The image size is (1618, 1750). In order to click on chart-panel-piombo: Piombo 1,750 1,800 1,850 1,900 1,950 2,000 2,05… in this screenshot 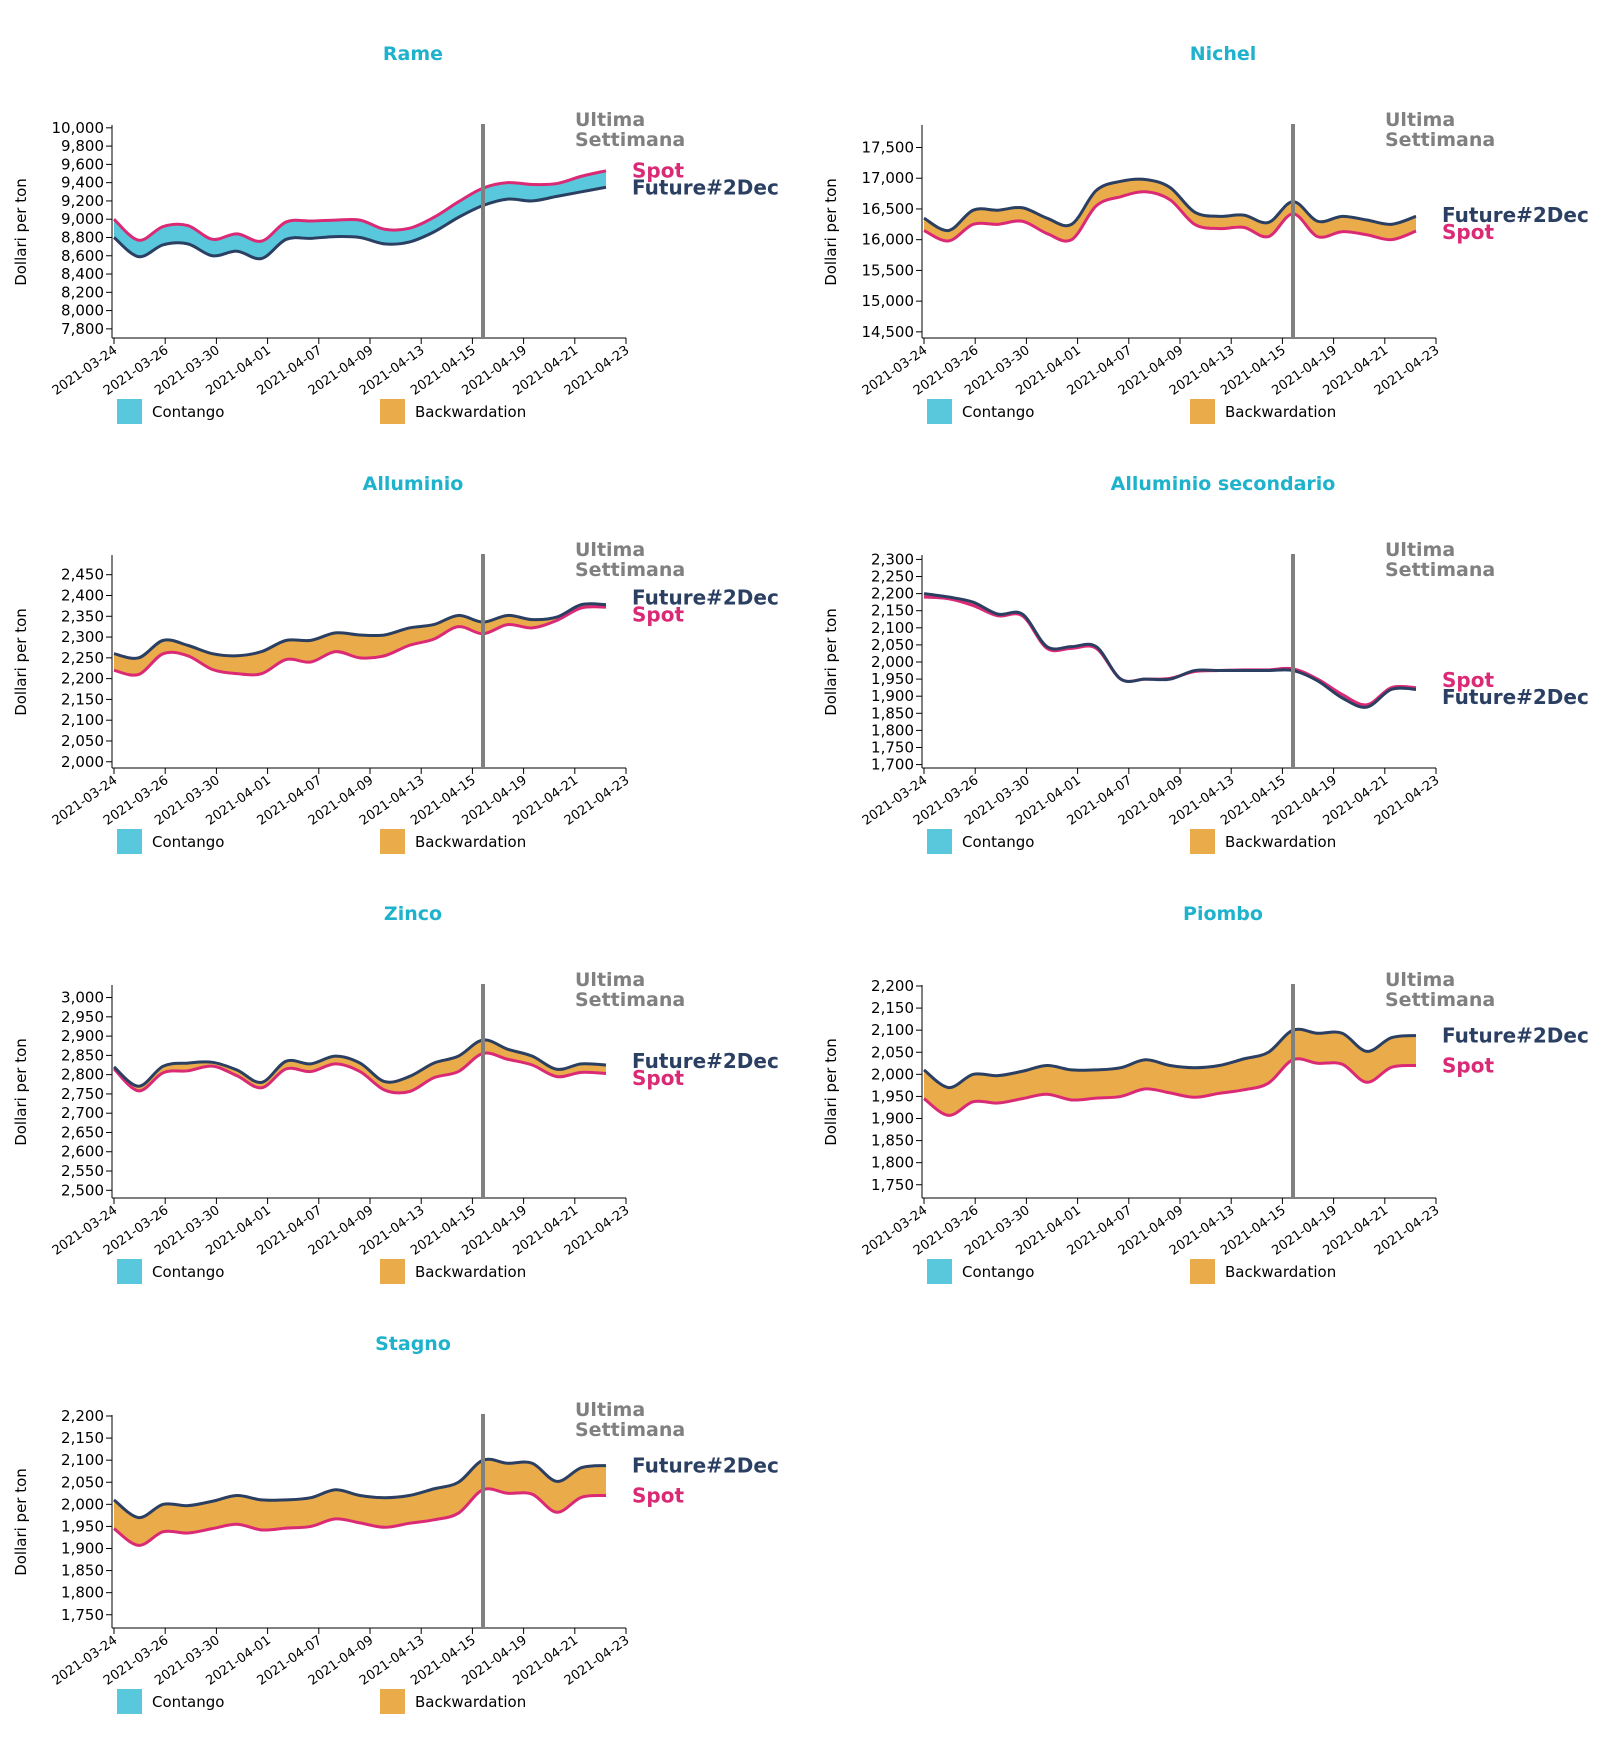, I will do `click(1210, 1105)`.